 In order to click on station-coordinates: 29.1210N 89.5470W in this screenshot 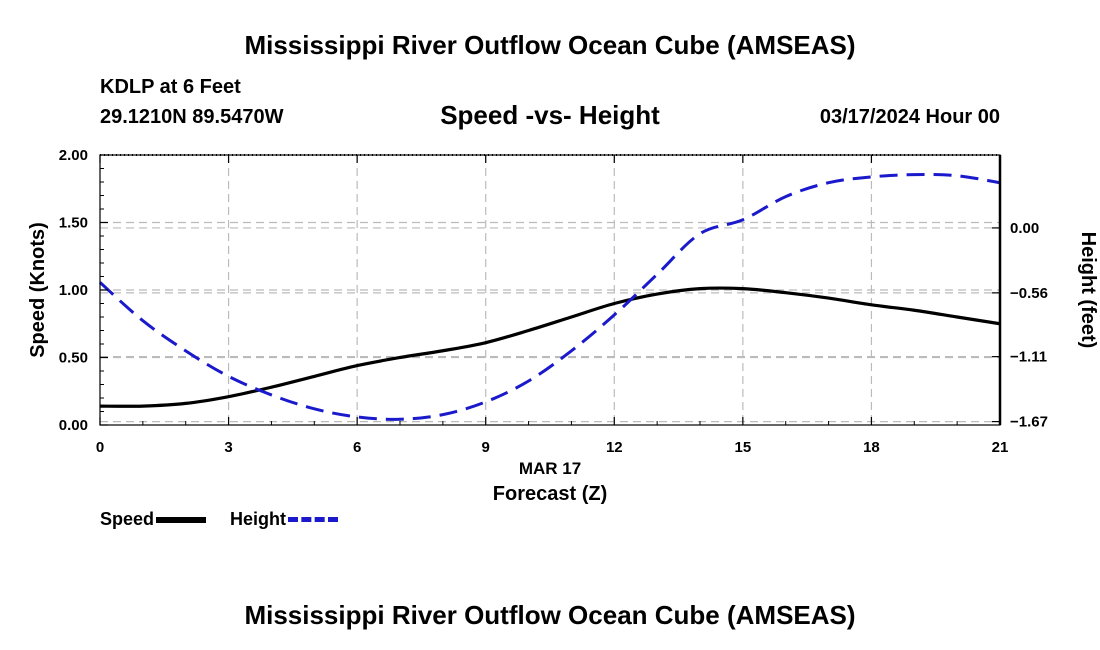, I will do `click(192, 117)`.